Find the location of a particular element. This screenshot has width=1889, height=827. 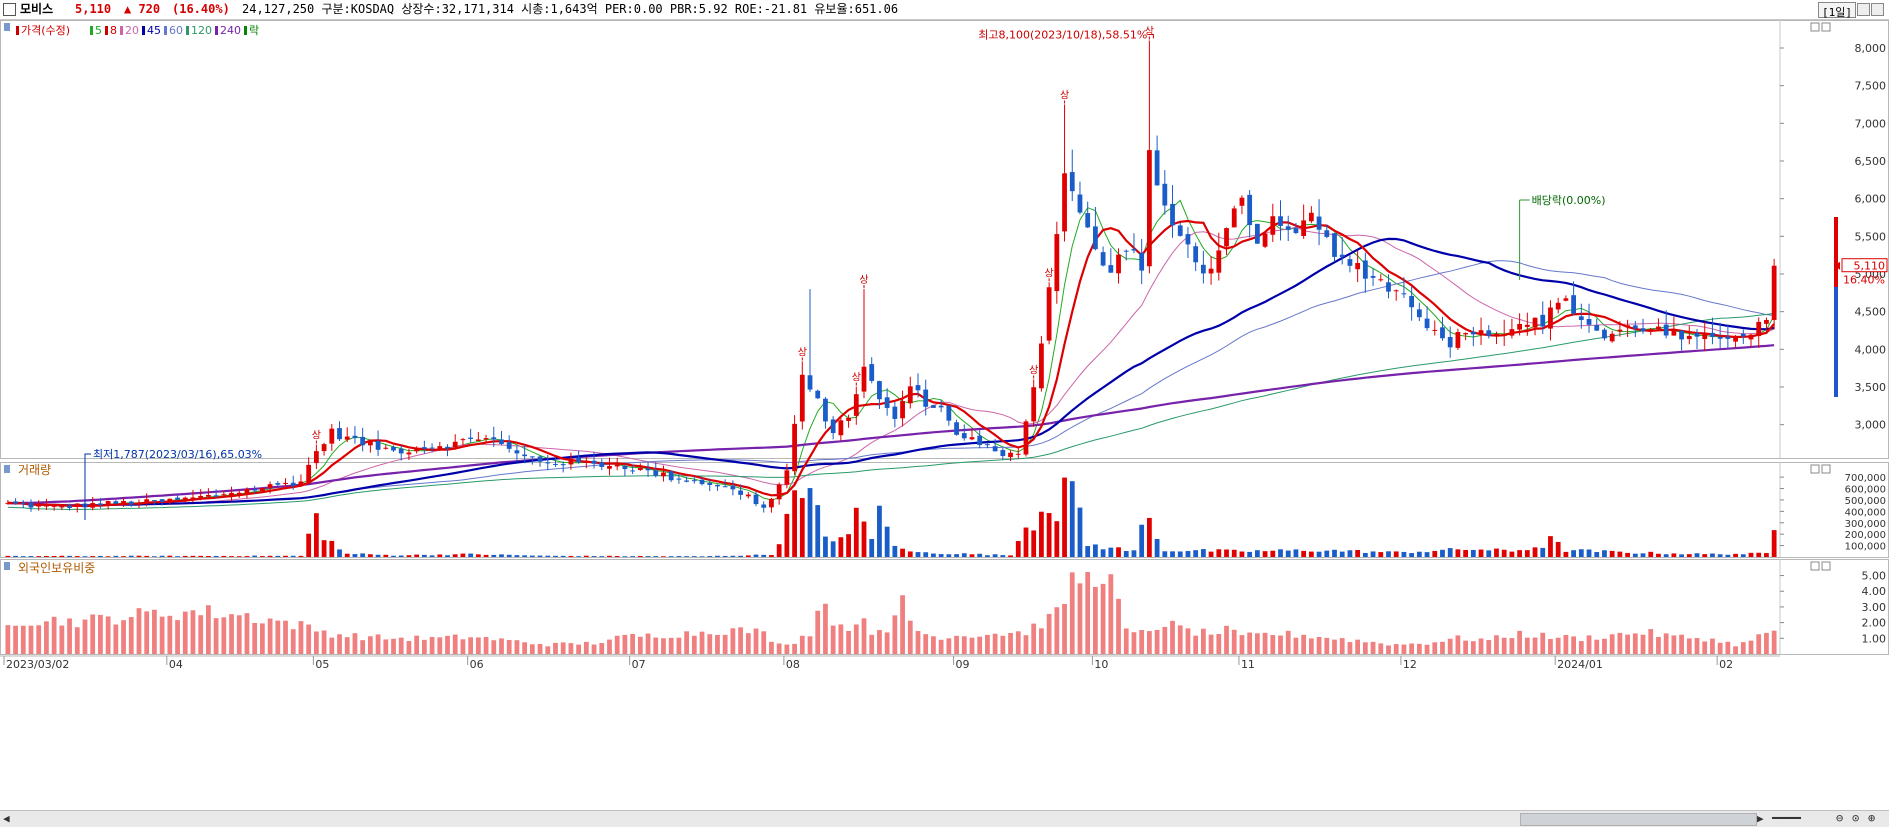

scroll-left-icon: ◀ is located at coordinates (6, 818).